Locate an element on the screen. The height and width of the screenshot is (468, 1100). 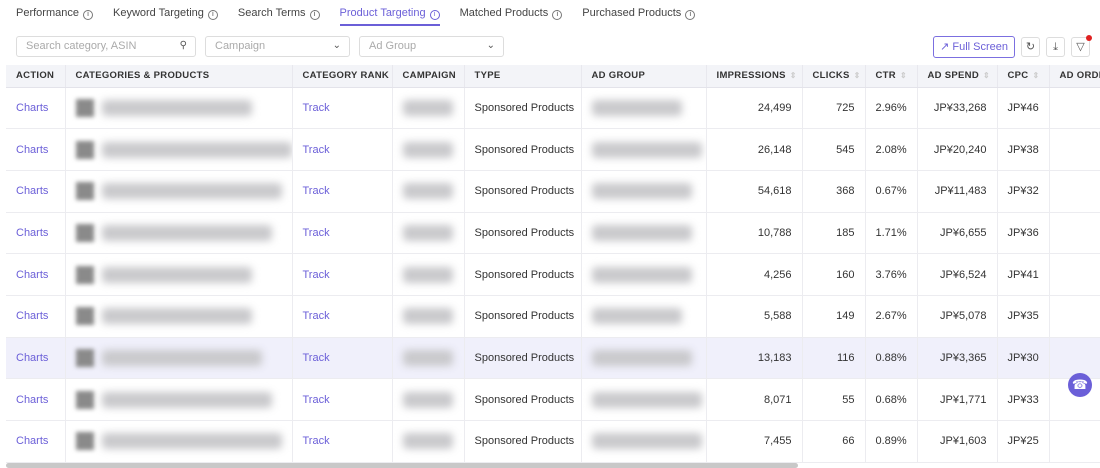
ad-spend-cell: JP¥5,078 is located at coordinates (957, 316).